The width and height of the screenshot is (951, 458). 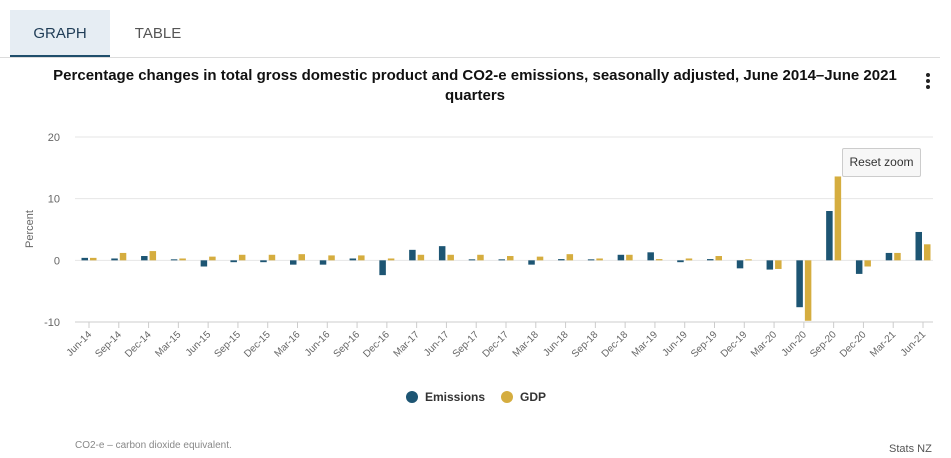 I want to click on x-tick-label: Sep-17, so click(x=466, y=344).